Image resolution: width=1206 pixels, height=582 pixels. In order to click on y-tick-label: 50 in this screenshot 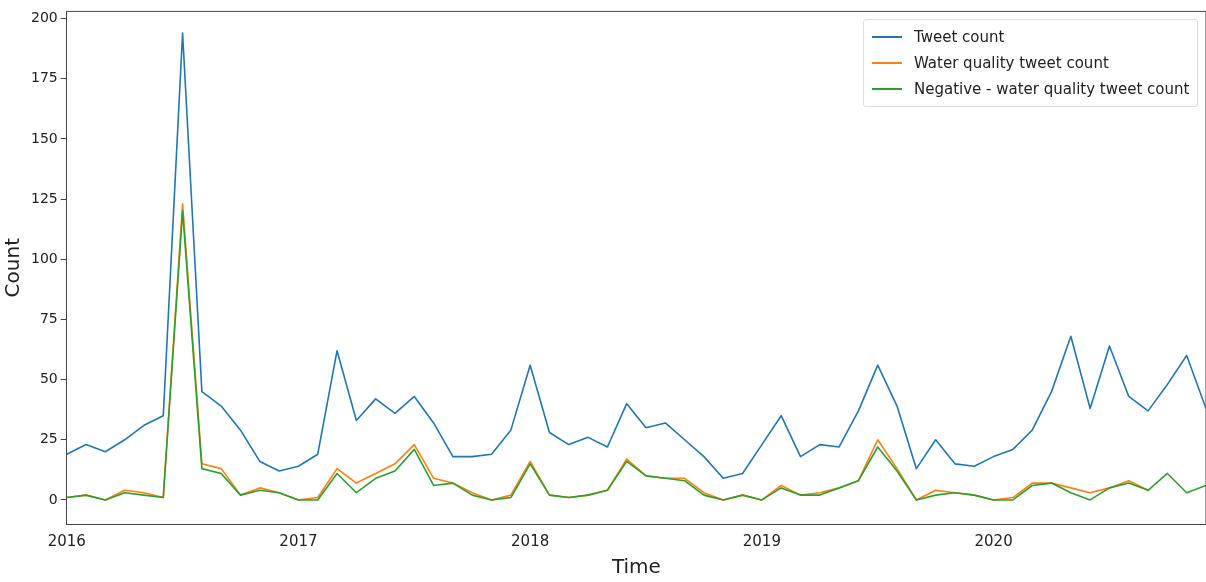, I will do `click(48, 378)`.